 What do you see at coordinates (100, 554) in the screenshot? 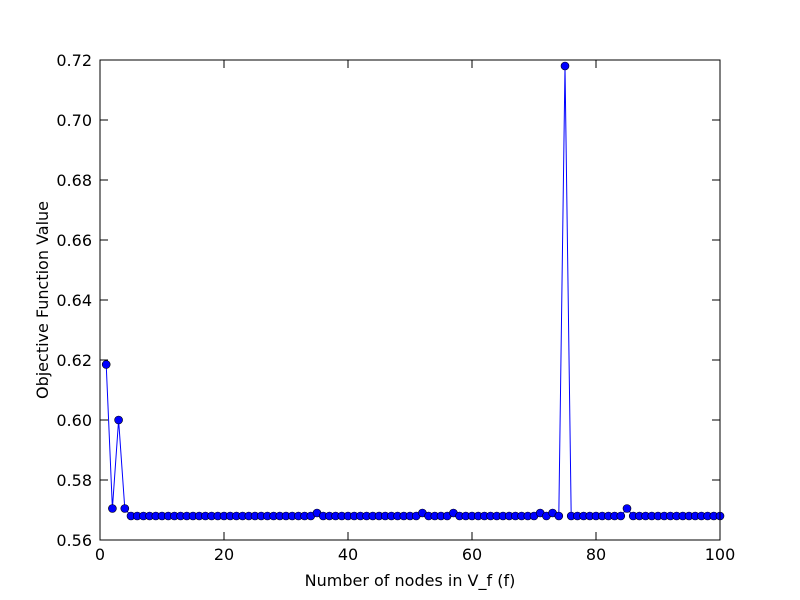
I see `x-tick-label: 0` at bounding box center [100, 554].